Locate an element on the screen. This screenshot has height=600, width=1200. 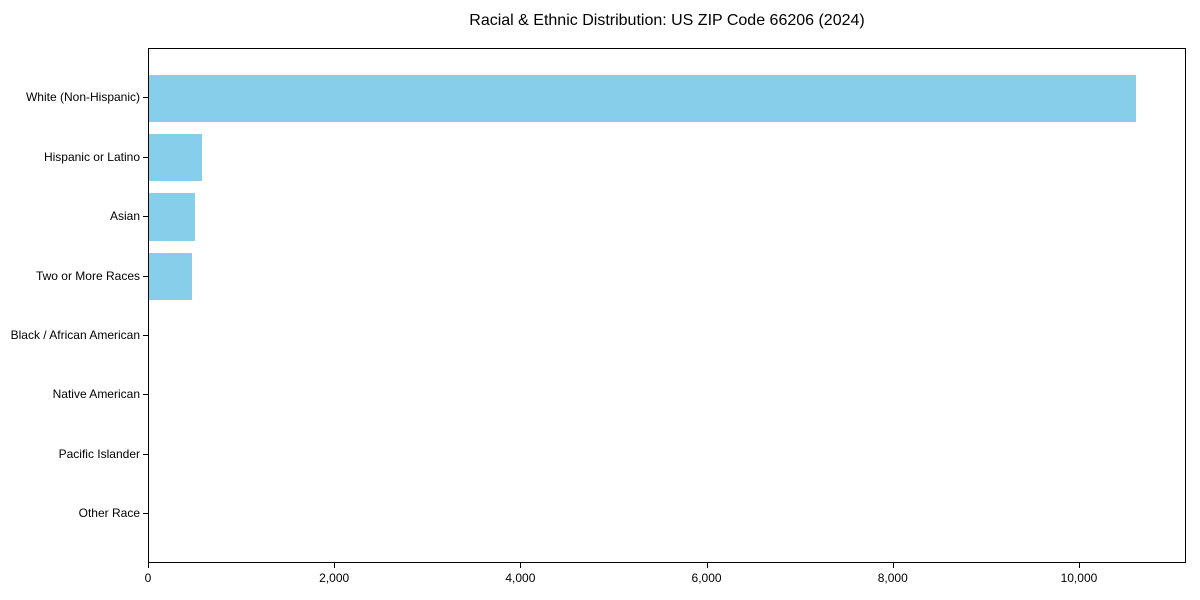
bar-asian is located at coordinates (172, 217).